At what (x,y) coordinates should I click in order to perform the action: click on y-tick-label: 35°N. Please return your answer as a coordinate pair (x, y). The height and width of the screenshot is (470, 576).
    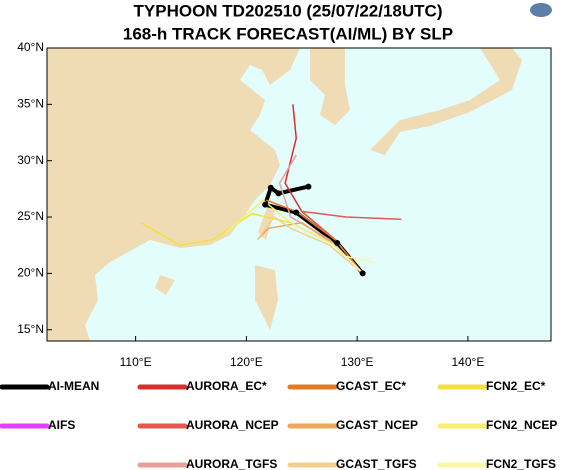
    Looking at the image, I should click on (30, 104).